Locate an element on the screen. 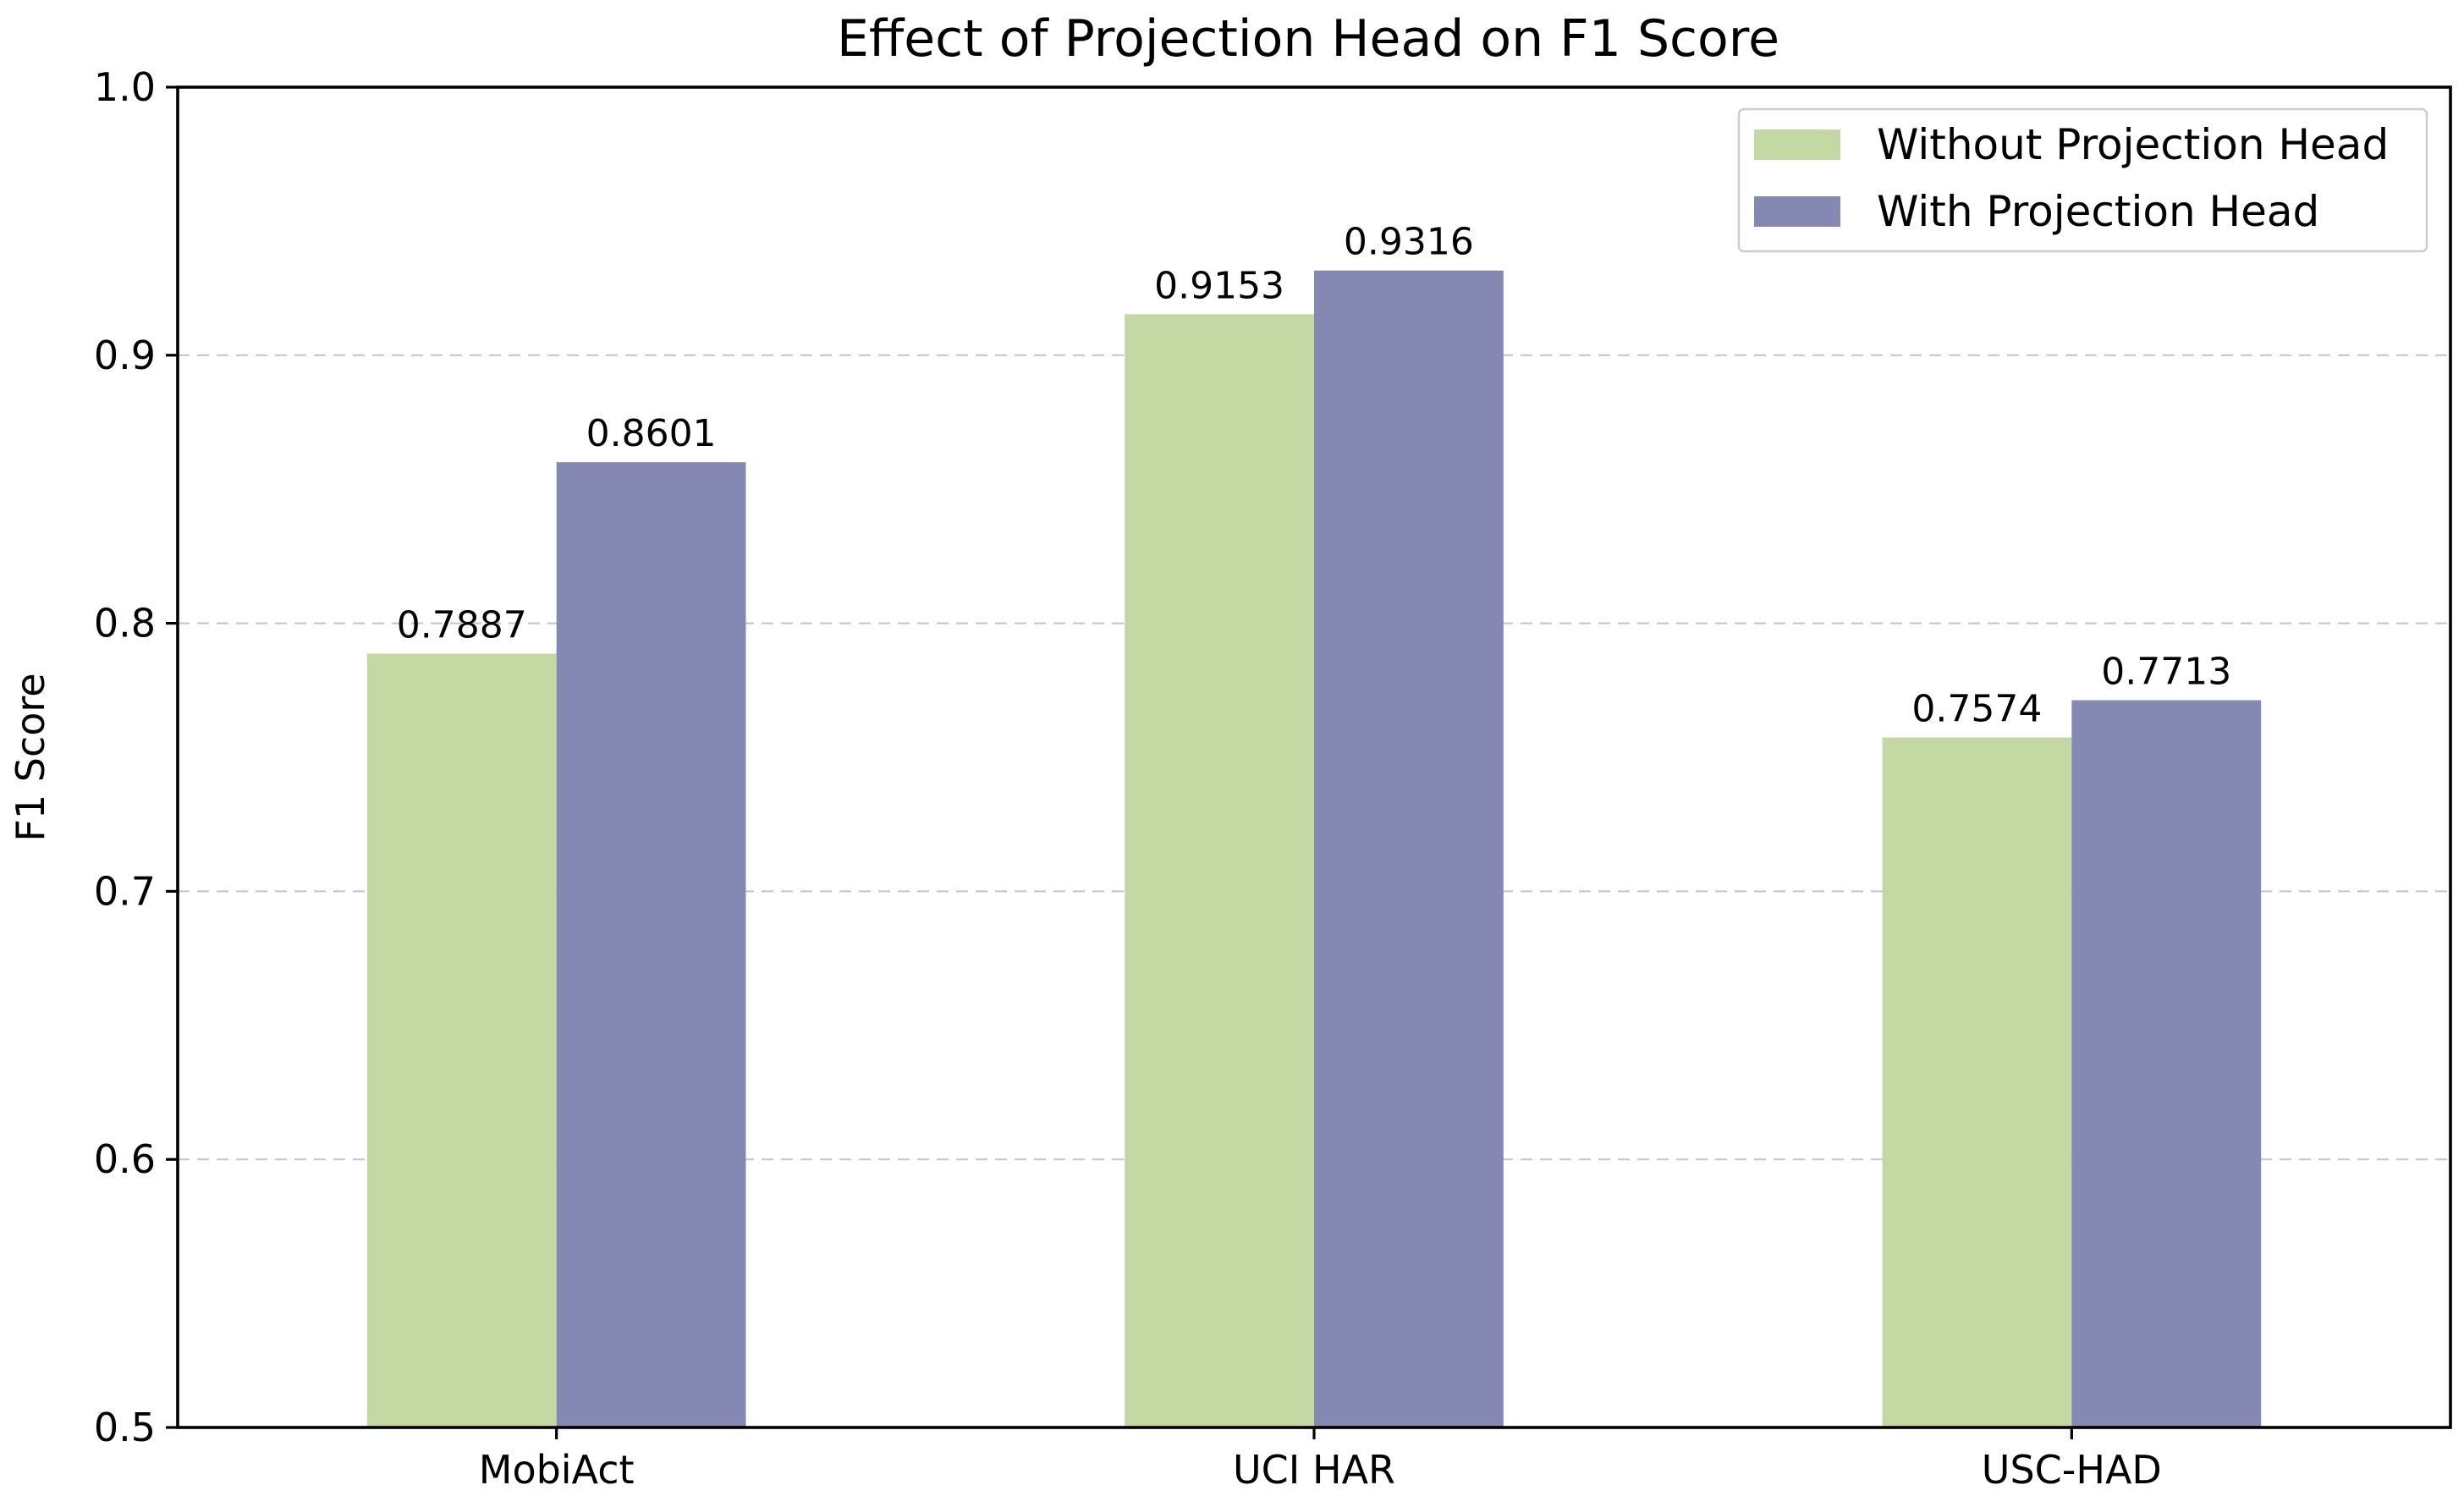  bar-value-label-usc-had-without-projection-head: 0.7574 is located at coordinates (1976, 709).